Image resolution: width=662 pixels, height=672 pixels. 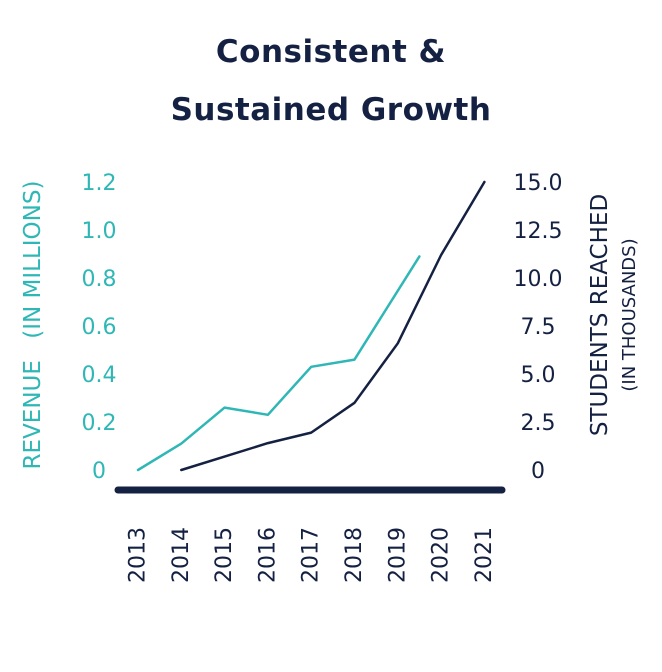 I want to click on y-axis-right-title: STUDENTS REACHED (IN THOUSANDS), so click(x=613, y=315).